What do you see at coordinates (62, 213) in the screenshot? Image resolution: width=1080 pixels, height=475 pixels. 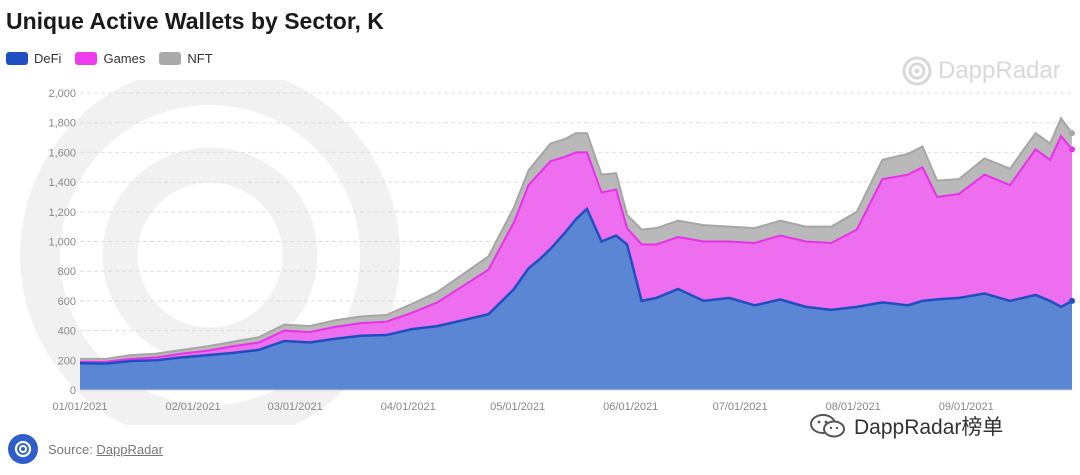 I see `y-tick-label: 1,200` at bounding box center [62, 213].